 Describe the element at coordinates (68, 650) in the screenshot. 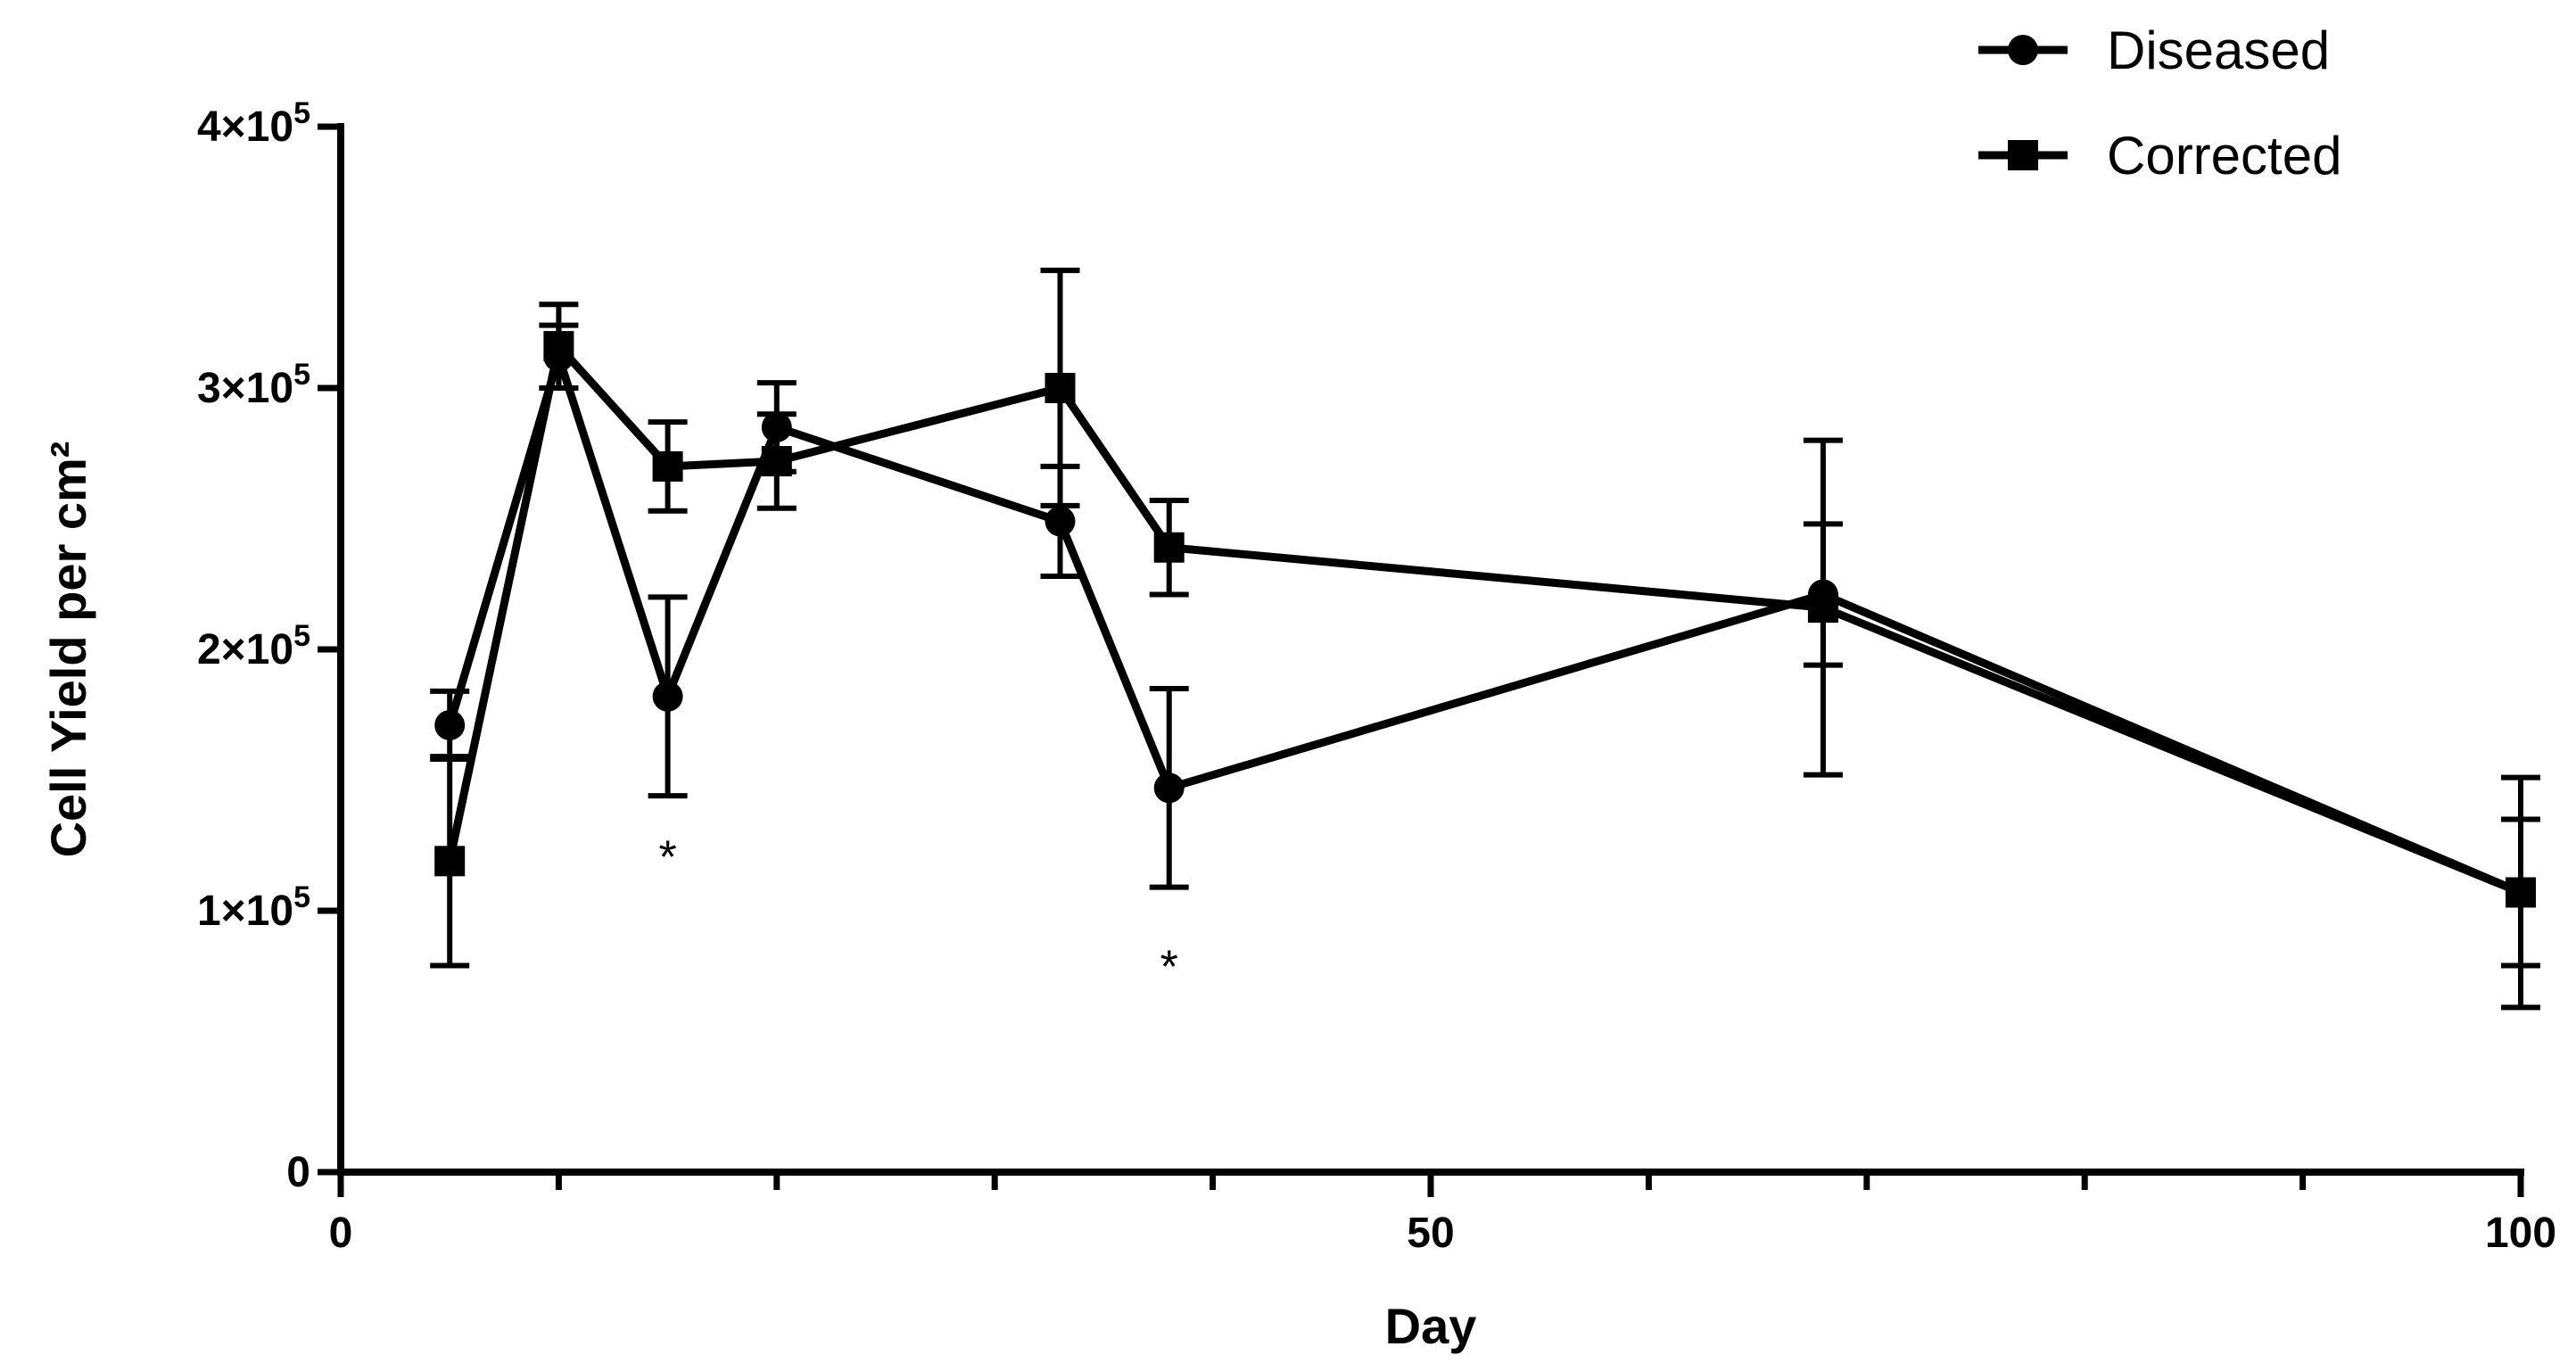

I see `y-axis-title: Cell Yield per cm²` at that location.